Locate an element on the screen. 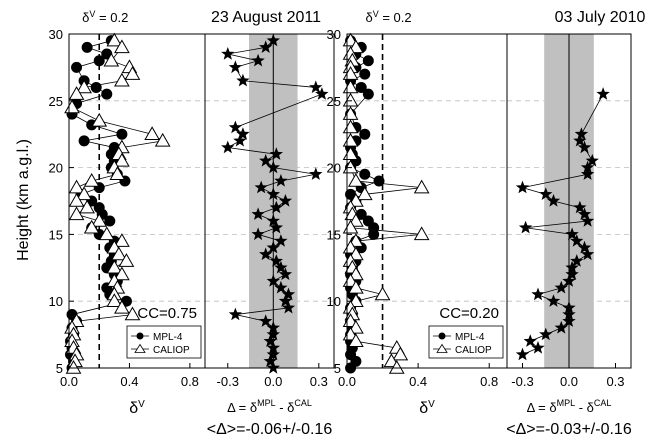  mean-stat-label: <Δ>=-0.03+/-0.16 is located at coordinates (569, 429).